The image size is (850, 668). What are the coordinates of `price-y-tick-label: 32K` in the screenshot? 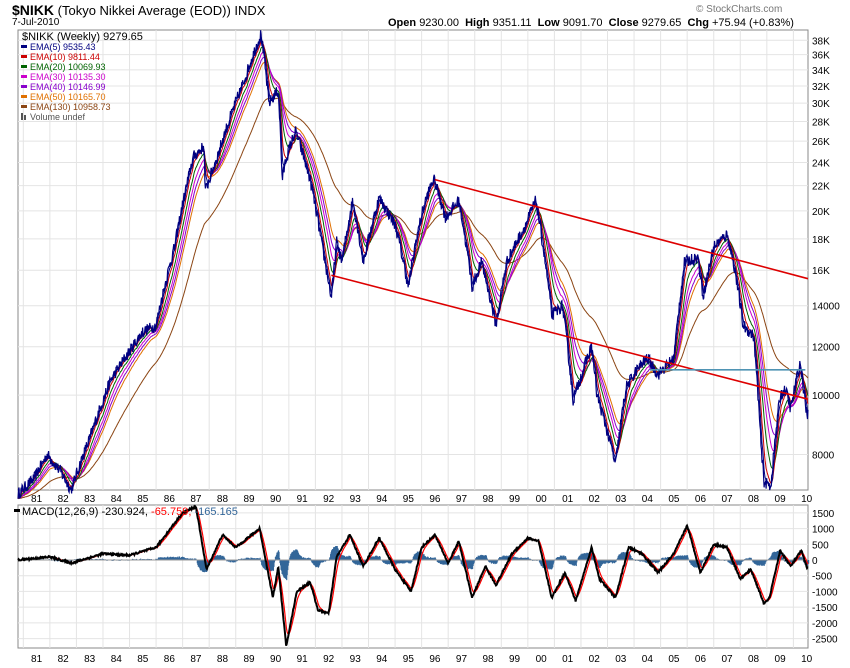 It's located at (821, 87).